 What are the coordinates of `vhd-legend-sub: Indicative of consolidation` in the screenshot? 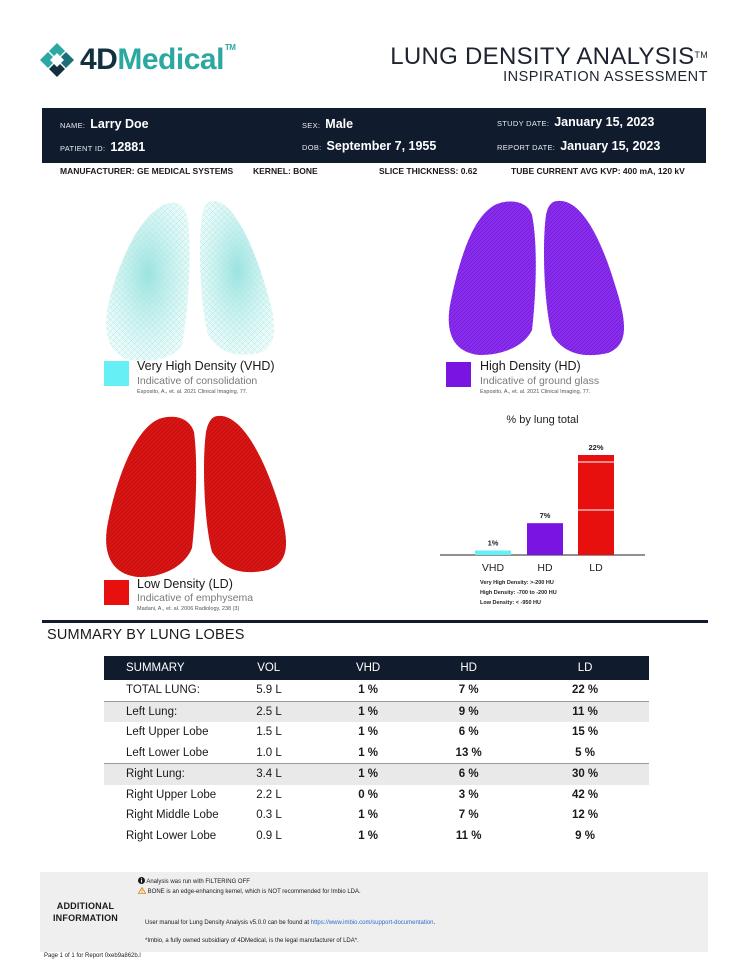 It's located at (197, 381).